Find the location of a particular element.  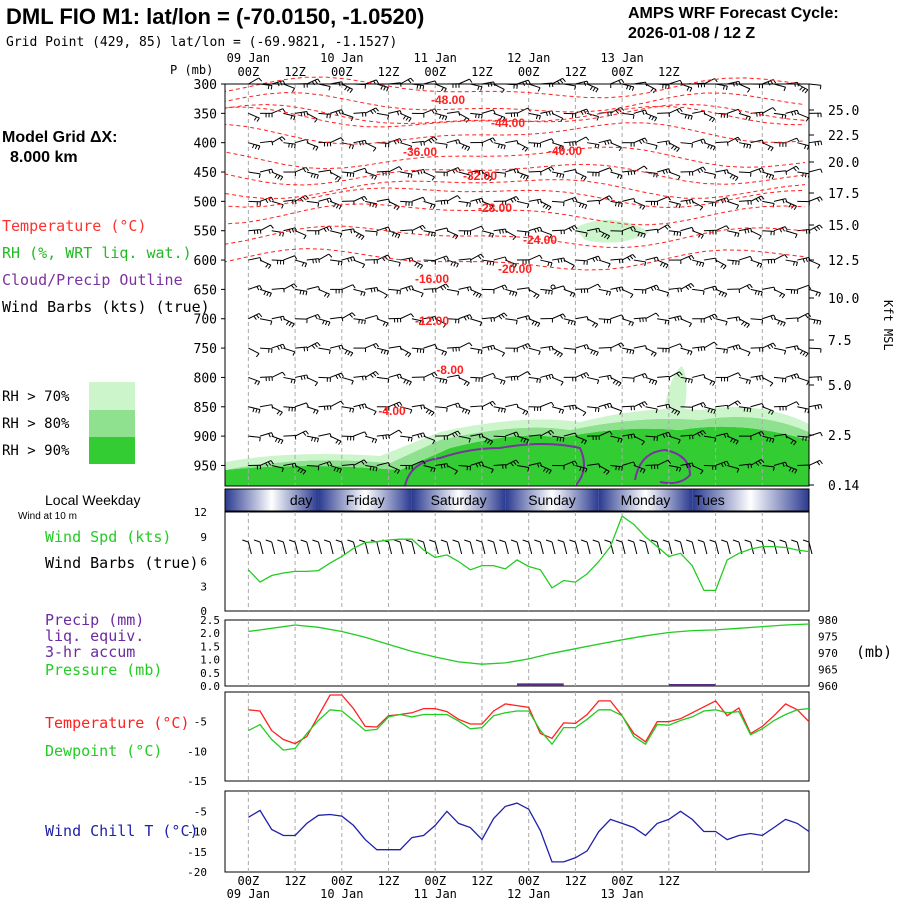

contour-label: -8.00 is located at coordinates (450, 370).